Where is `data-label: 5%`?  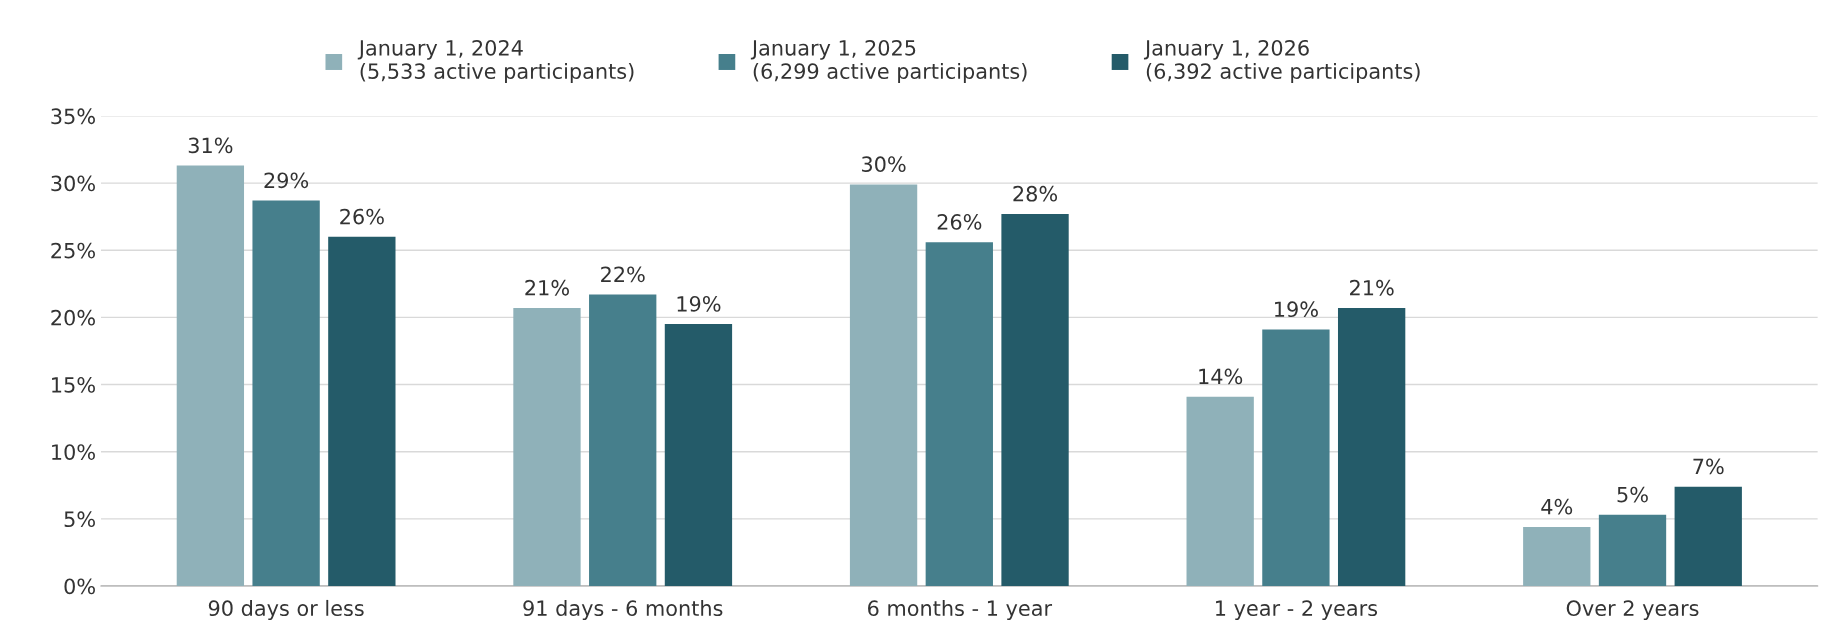
data-label: 5% is located at coordinates (1632, 494).